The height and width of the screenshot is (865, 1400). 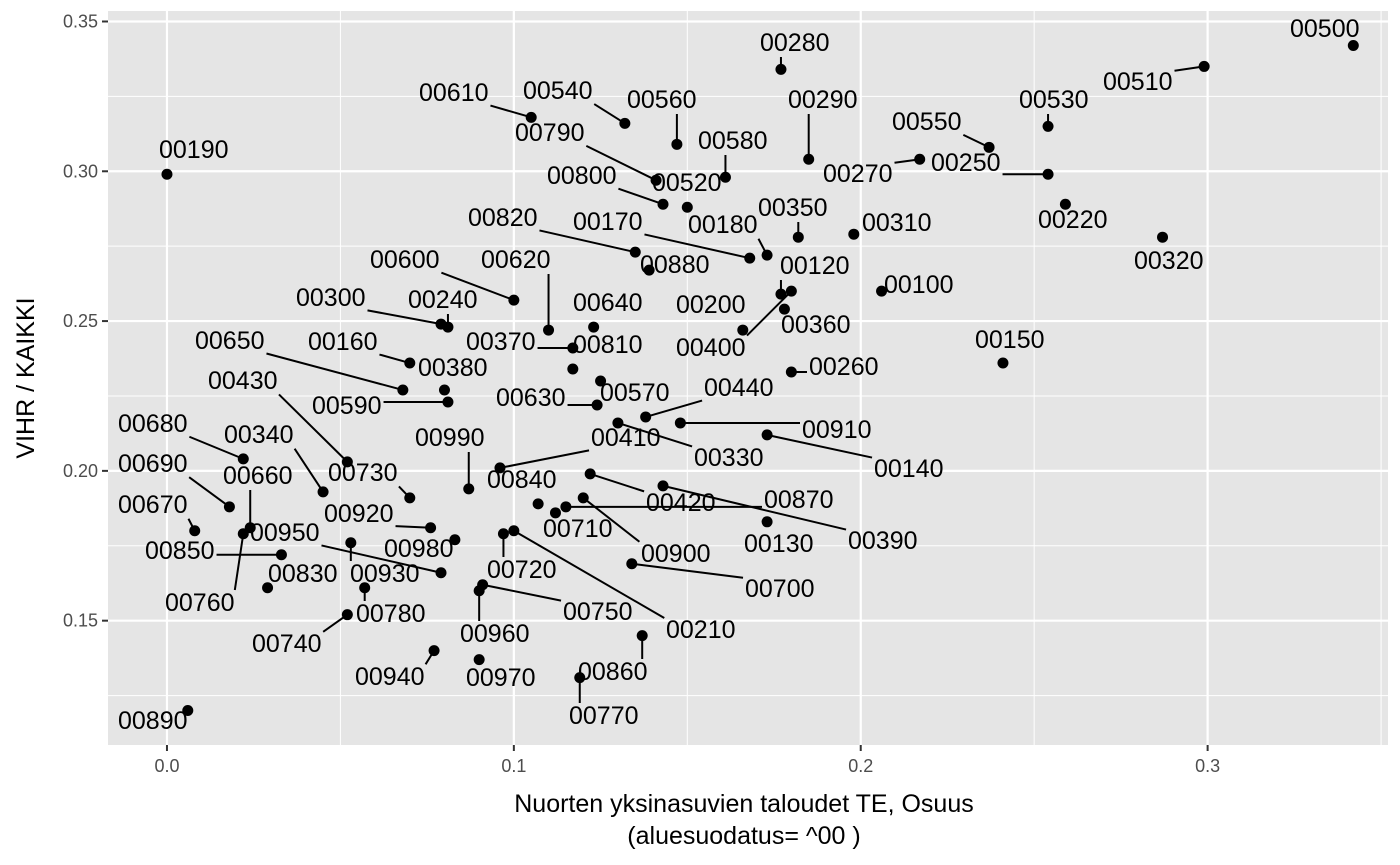 What do you see at coordinates (531, 398) in the screenshot?
I see `point-label: 00630` at bounding box center [531, 398].